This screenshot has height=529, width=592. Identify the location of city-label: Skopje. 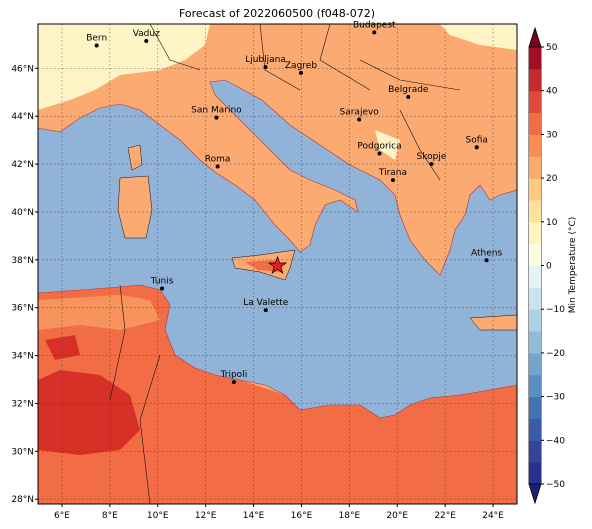
(432, 157).